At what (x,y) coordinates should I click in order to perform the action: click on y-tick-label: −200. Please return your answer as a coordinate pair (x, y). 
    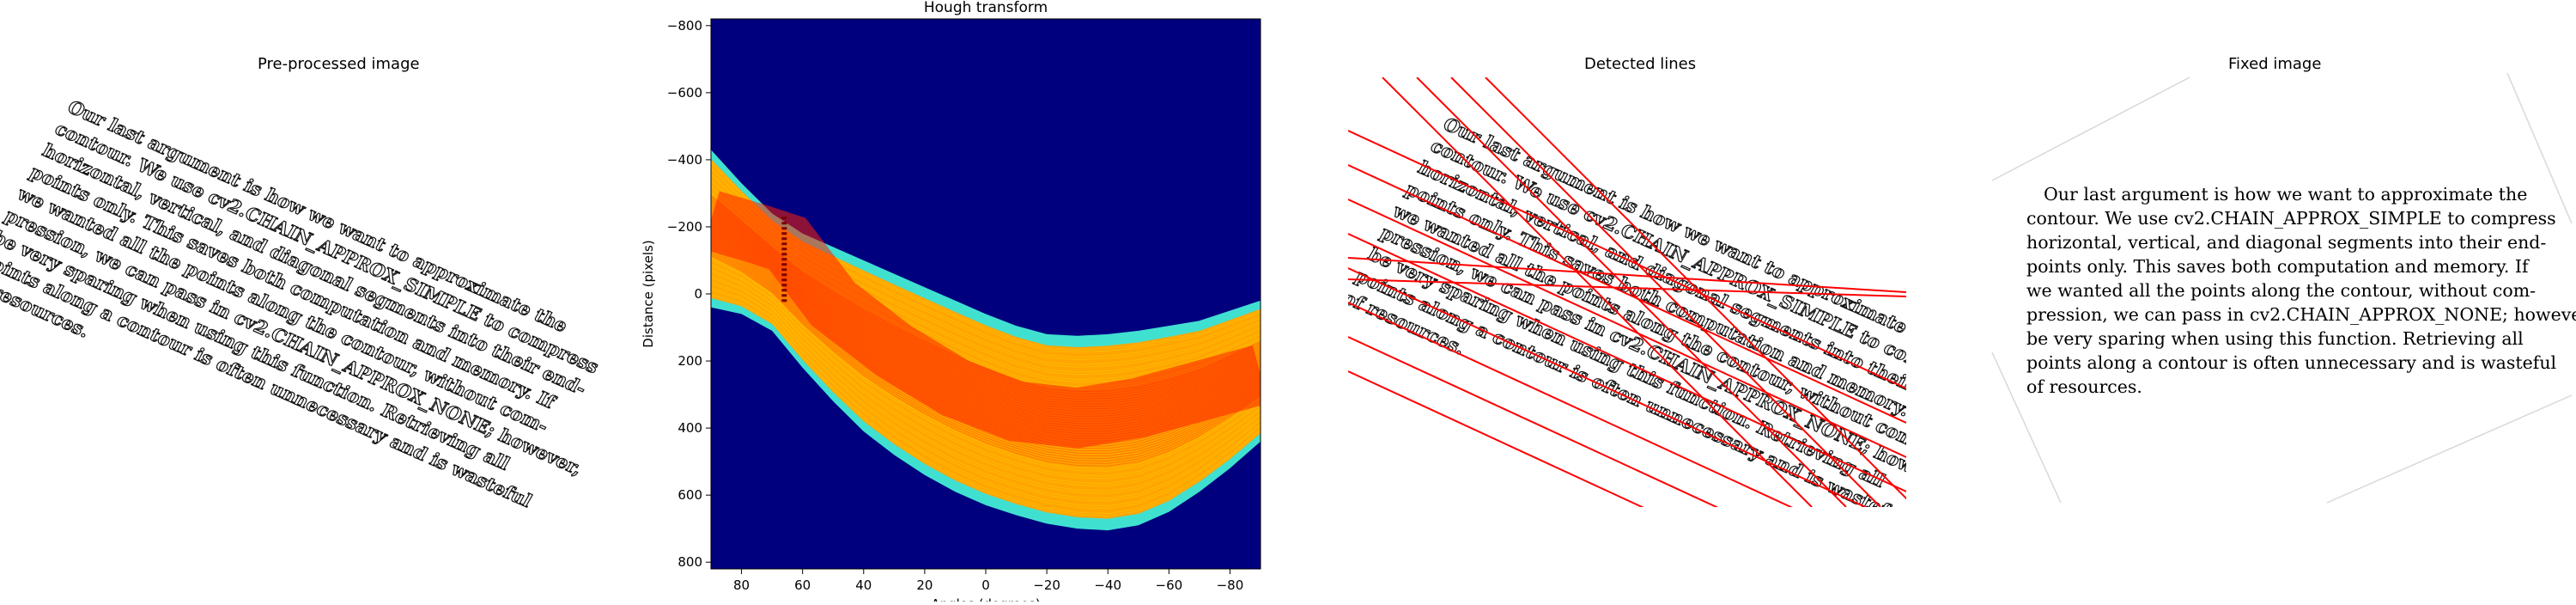
    Looking at the image, I should click on (684, 227).